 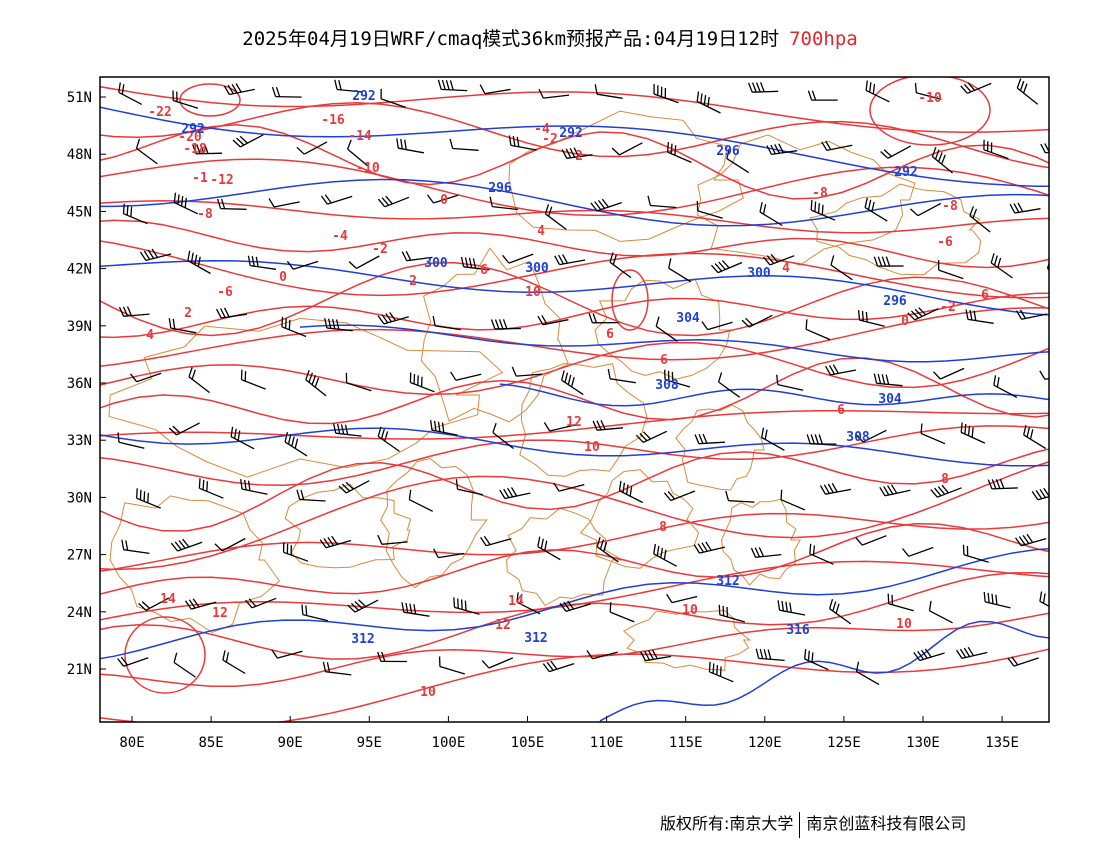 What do you see at coordinates (200, 178) in the screenshot?
I see `isotherm-label: -1` at bounding box center [200, 178].